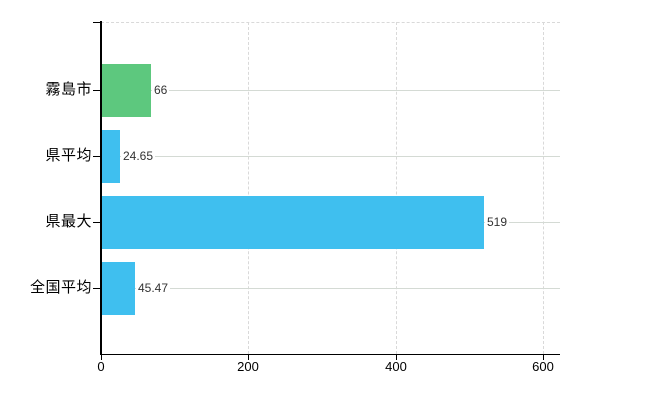 The image size is (650, 400). Describe the element at coordinates (101, 188) in the screenshot. I see `y-axis-line` at that location.